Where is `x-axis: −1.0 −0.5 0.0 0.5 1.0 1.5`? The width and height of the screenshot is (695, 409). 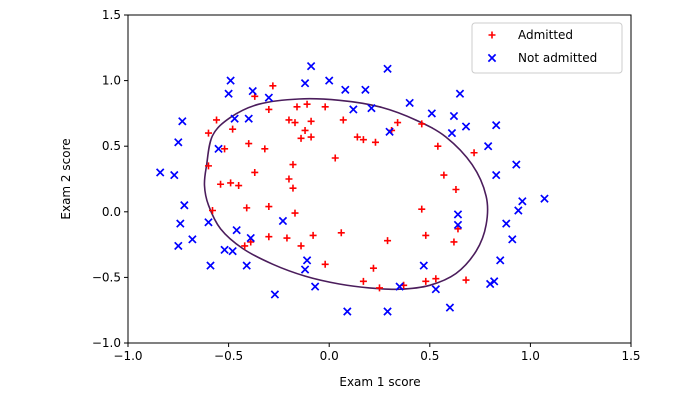 x-axis: −1.0 −0.5 0.0 0.5 1.0 1.5 is located at coordinates (377, 353).